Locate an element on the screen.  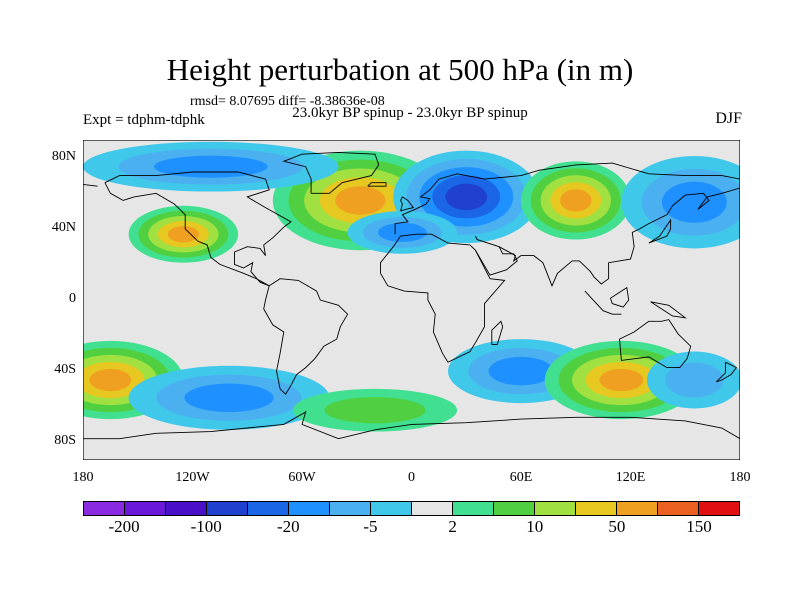
colorbar-label: 2 is located at coordinates (452, 526).